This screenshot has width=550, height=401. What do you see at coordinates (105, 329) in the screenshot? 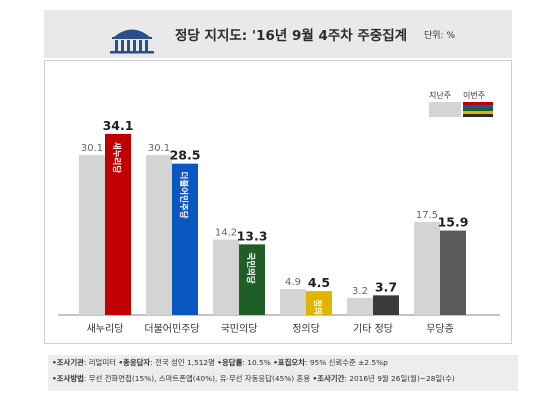
I see `category-label: 새누리당` at bounding box center [105, 329].